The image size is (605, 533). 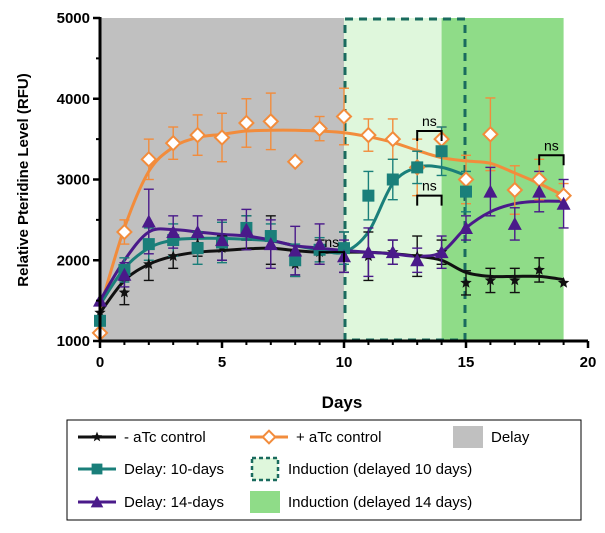 I want to click on x-tick-label-0: 0, so click(x=100, y=362).